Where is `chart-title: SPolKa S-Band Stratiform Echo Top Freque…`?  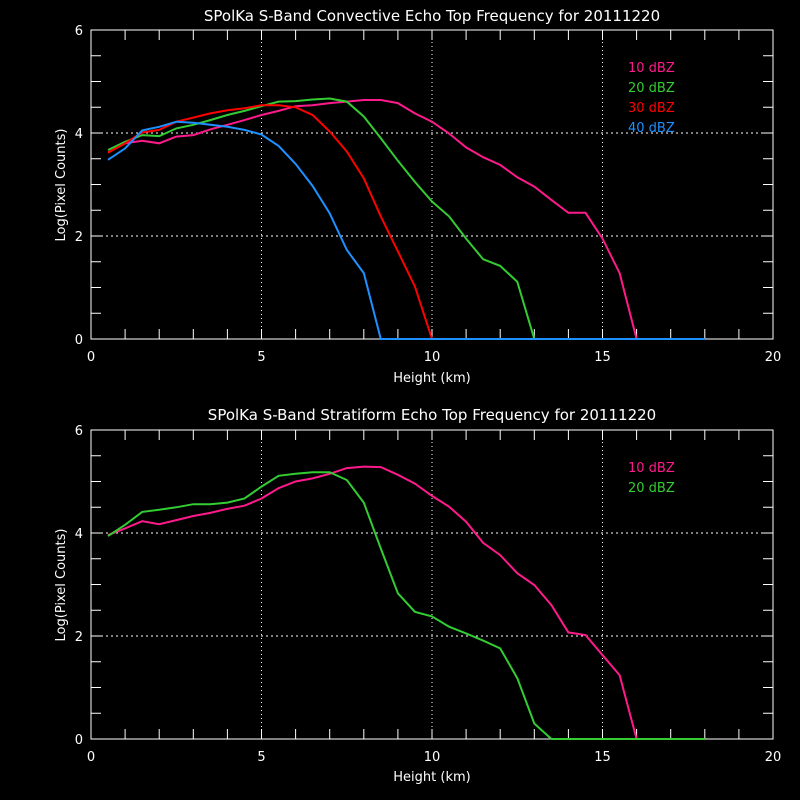 chart-title: SPolKa S-Band Stratiform Echo Top Freque… is located at coordinates (432, 415).